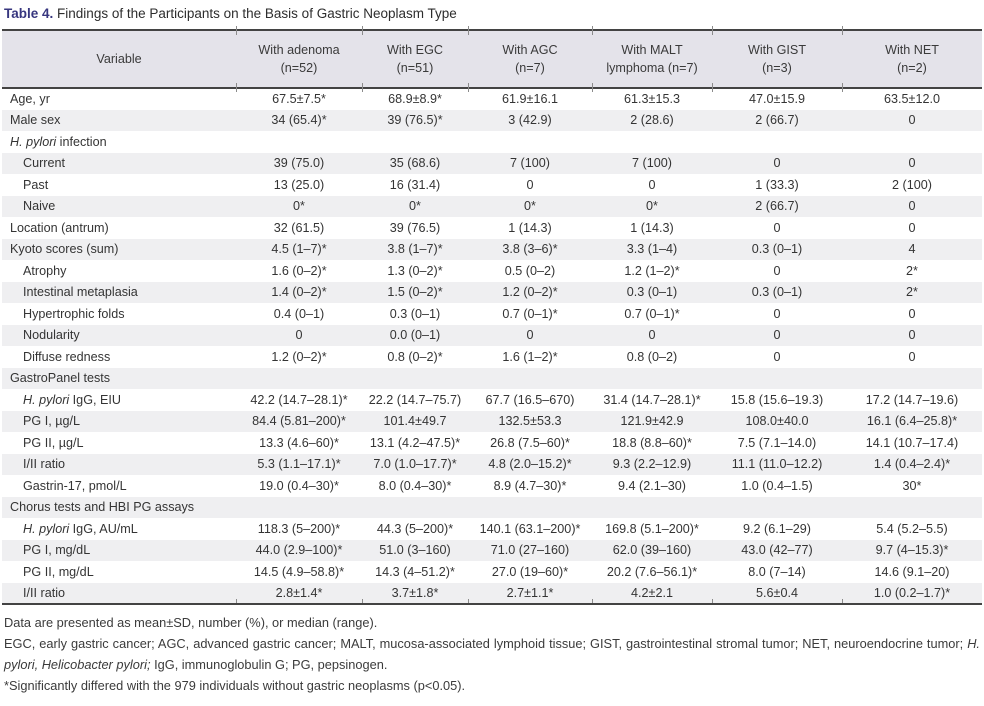  I want to click on variable-cell: Chorus tests and HBI PG assays, so click(102, 507).